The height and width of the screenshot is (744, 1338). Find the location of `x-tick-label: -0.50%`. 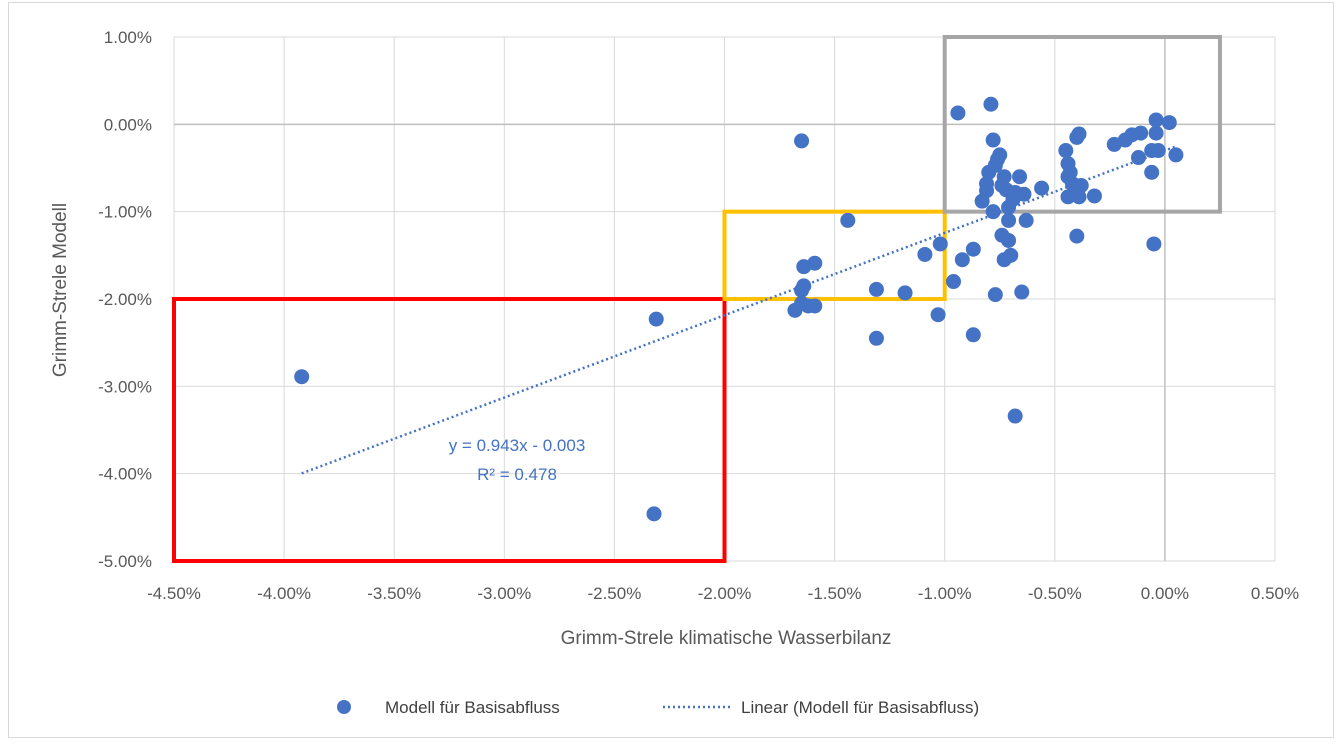

x-tick-label: -0.50% is located at coordinates (1055, 593).